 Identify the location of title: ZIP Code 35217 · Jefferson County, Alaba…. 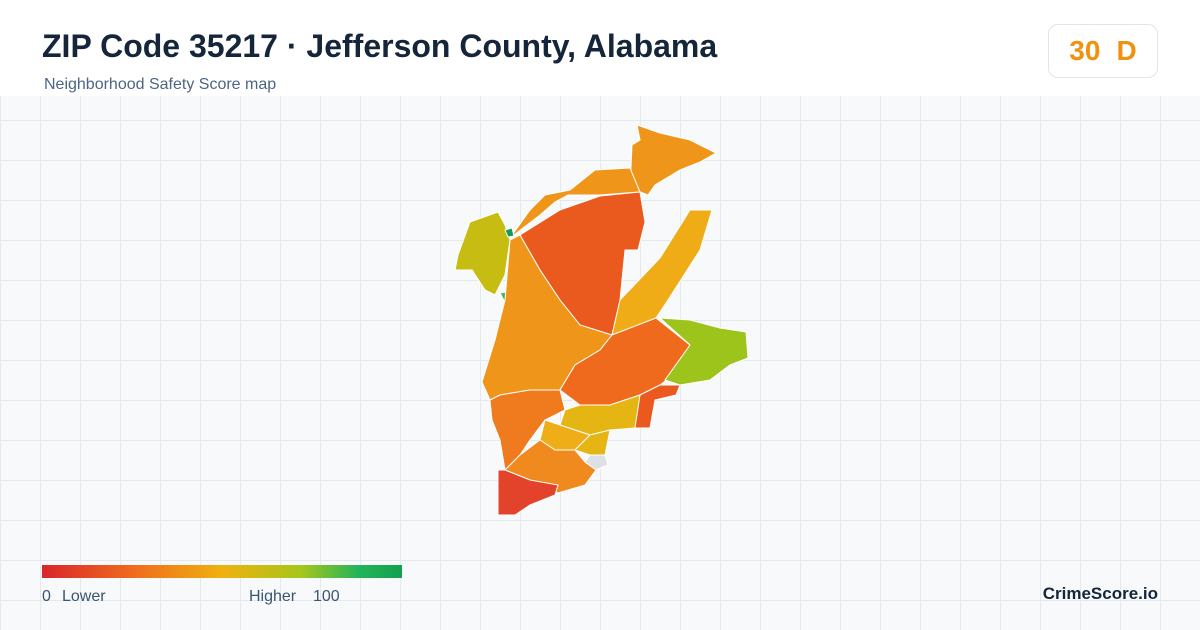
(380, 46).